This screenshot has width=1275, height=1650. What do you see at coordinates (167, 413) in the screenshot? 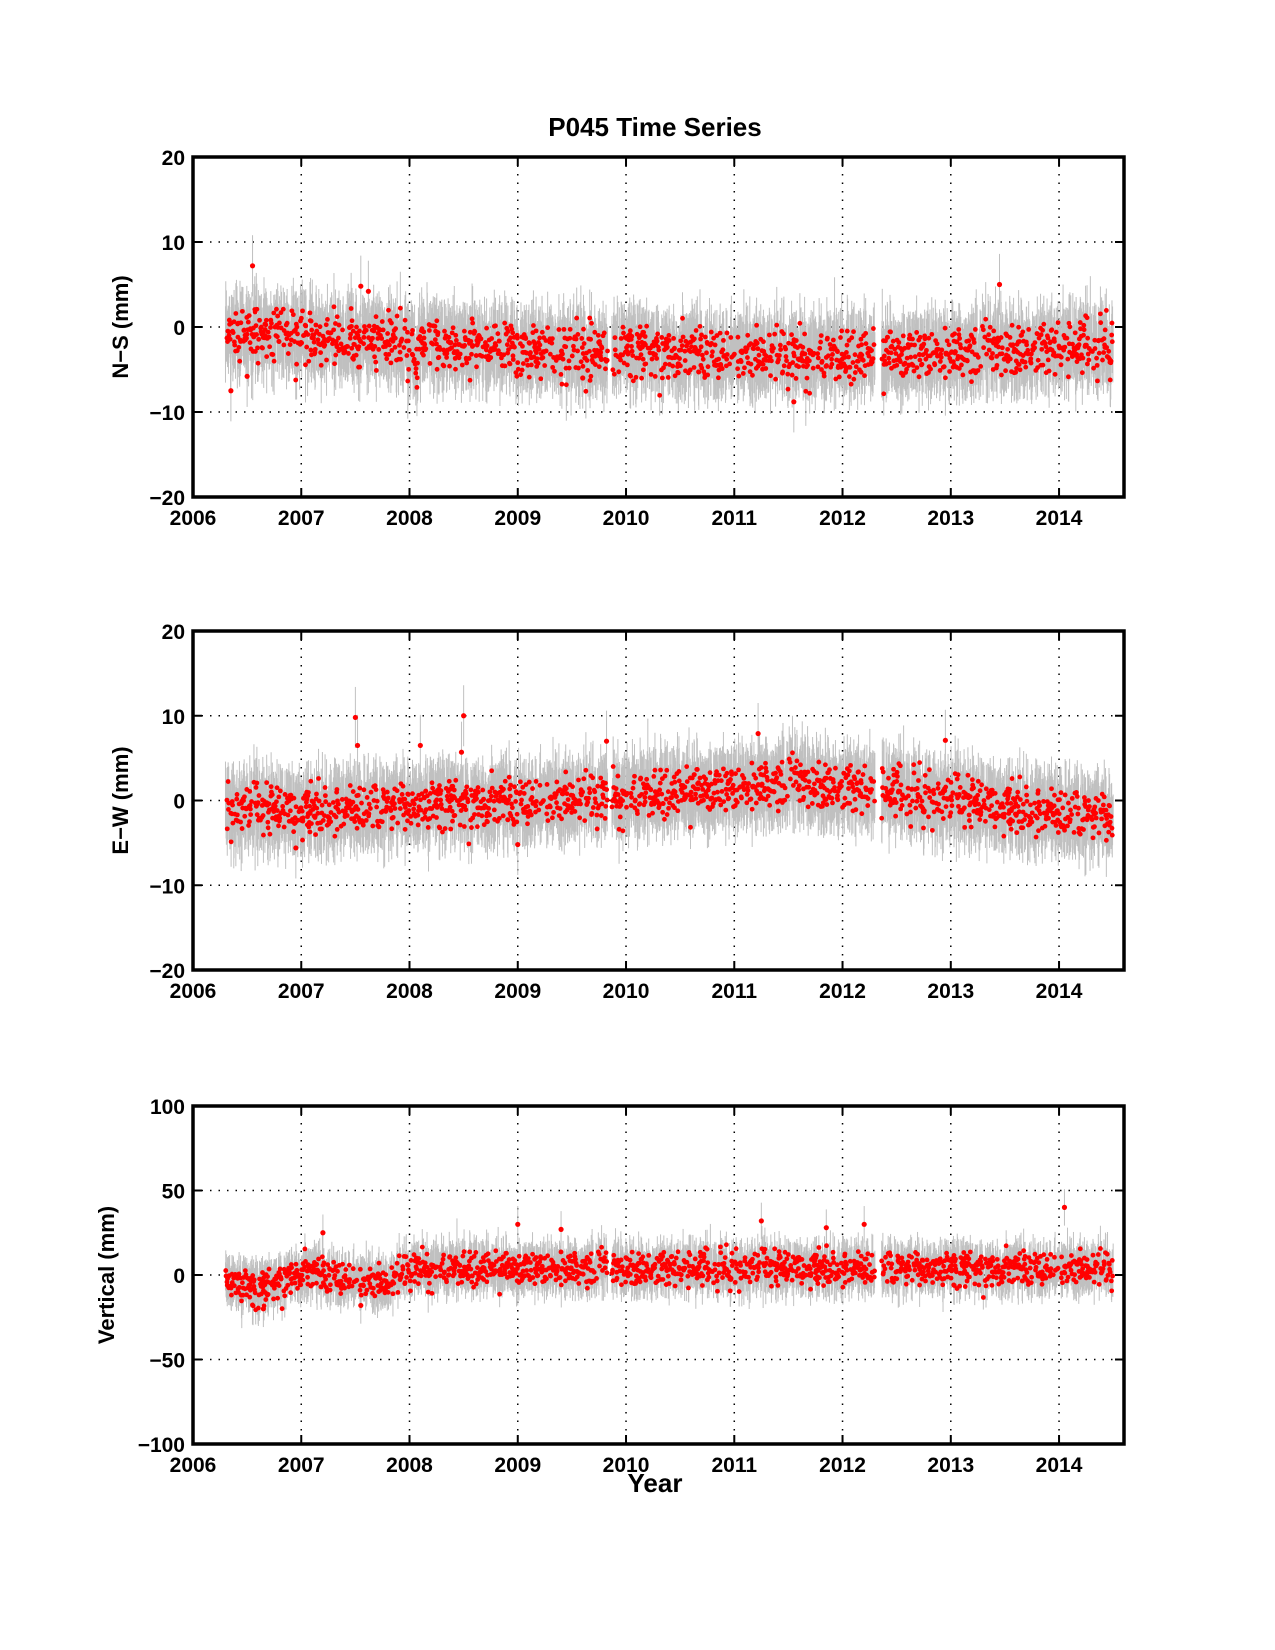
I see `y-tick-label: −10` at bounding box center [167, 413].